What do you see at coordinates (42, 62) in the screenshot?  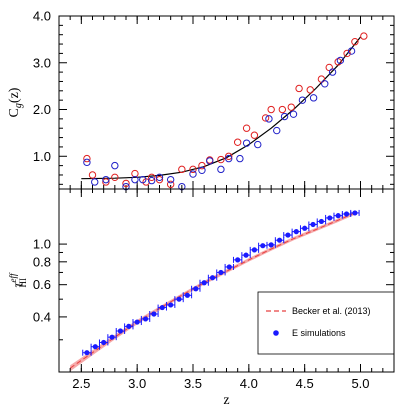 I see `top-panel-y-tick-label: 3.0` at bounding box center [42, 62].